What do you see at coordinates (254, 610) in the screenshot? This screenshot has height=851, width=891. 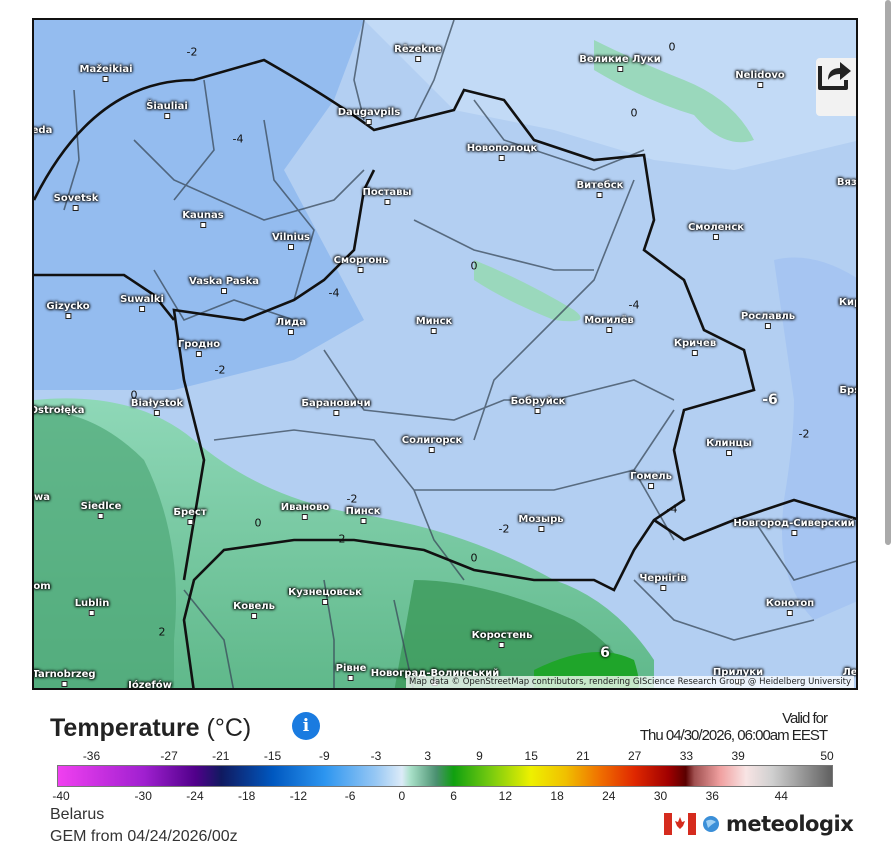 I see `city-label: Ковель` at bounding box center [254, 610].